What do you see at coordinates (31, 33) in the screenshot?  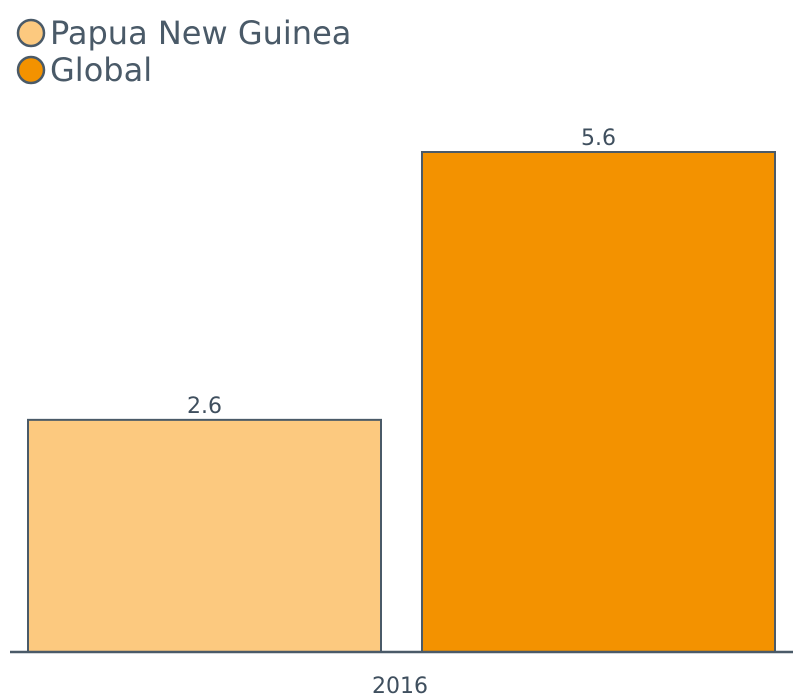 I see `legend-swatch-papua-new-guinea` at bounding box center [31, 33].